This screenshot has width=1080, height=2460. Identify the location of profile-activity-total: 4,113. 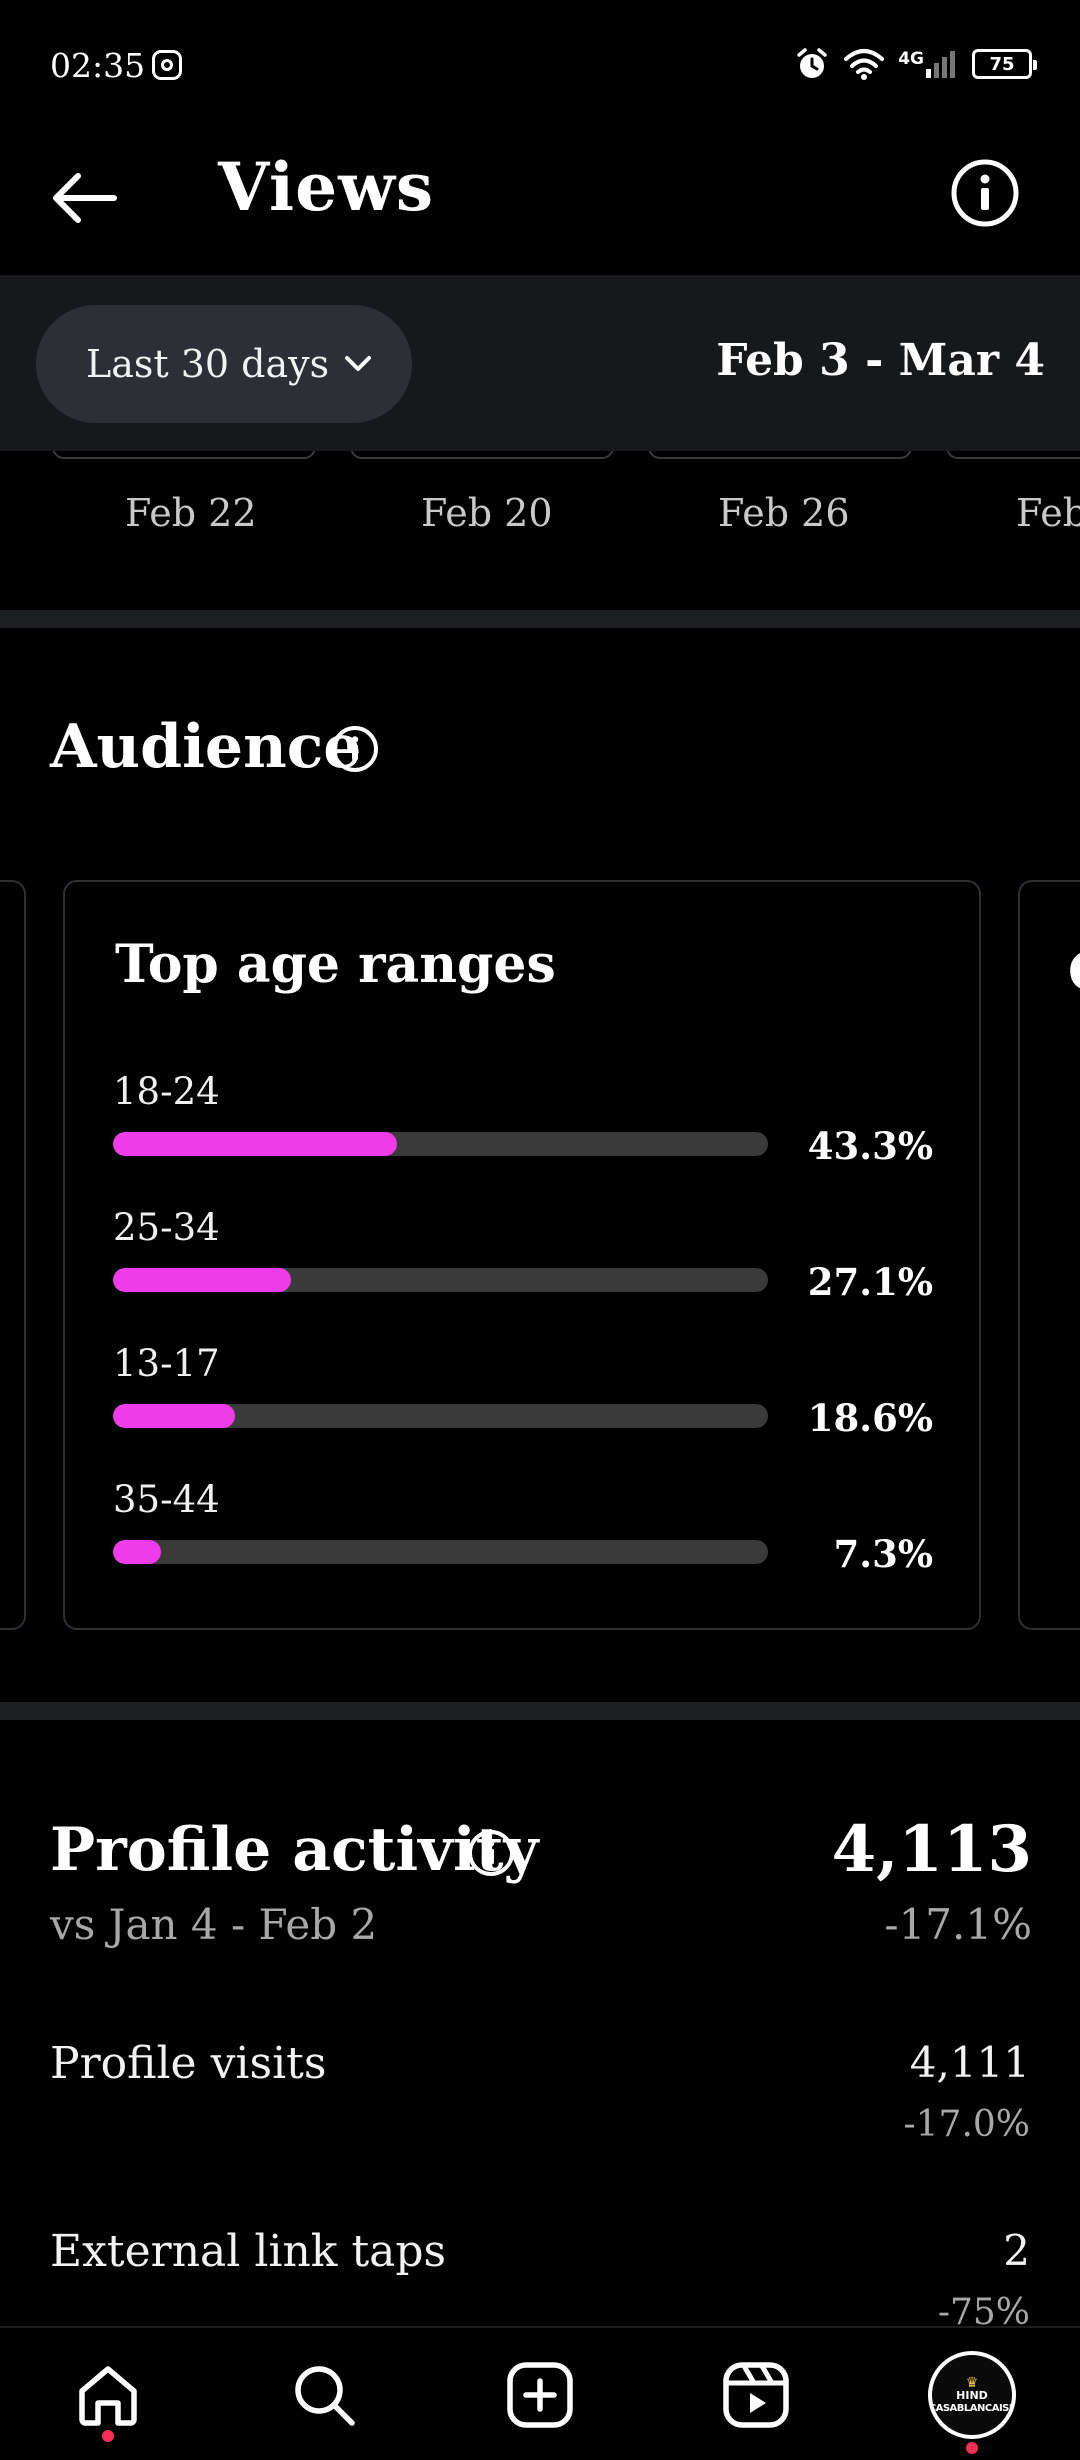
(931, 1849).